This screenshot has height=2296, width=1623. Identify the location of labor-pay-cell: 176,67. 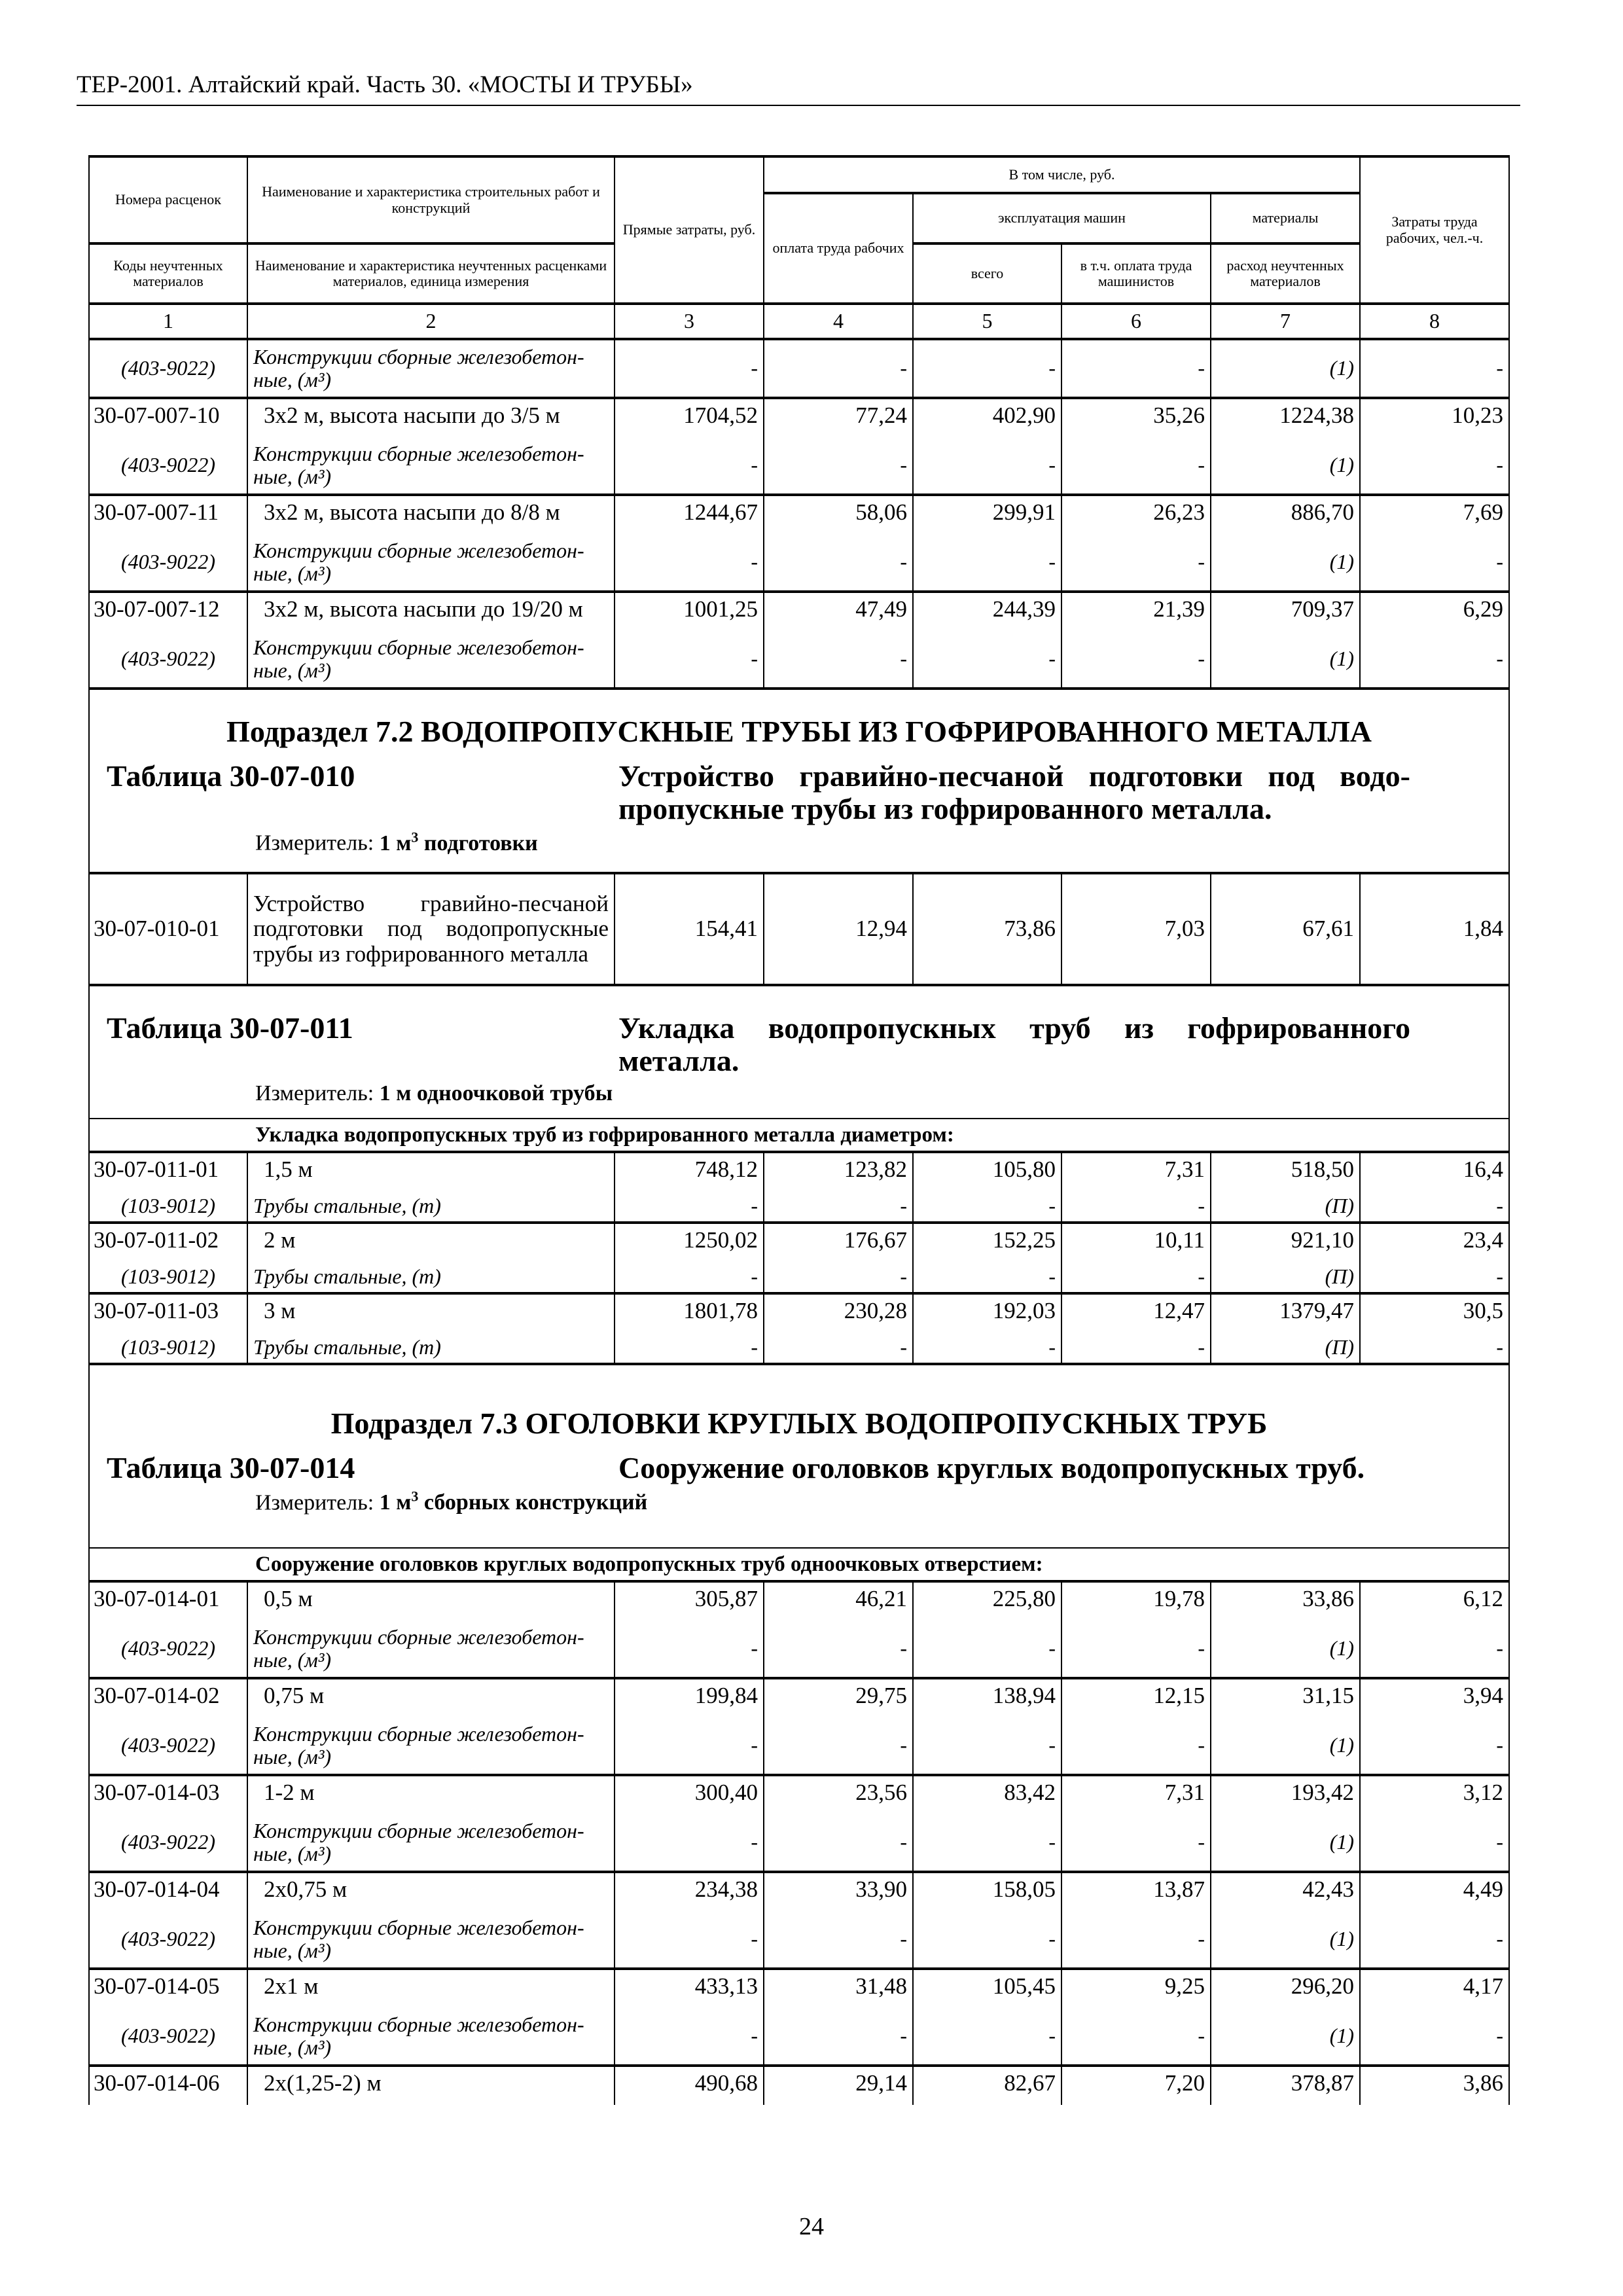
(838, 1241).